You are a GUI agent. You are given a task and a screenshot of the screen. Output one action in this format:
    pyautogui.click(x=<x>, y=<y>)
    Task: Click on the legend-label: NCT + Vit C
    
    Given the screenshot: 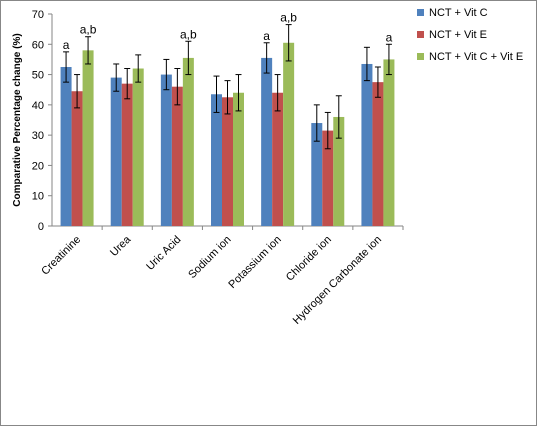 What is the action you would take?
    pyautogui.click(x=458, y=13)
    